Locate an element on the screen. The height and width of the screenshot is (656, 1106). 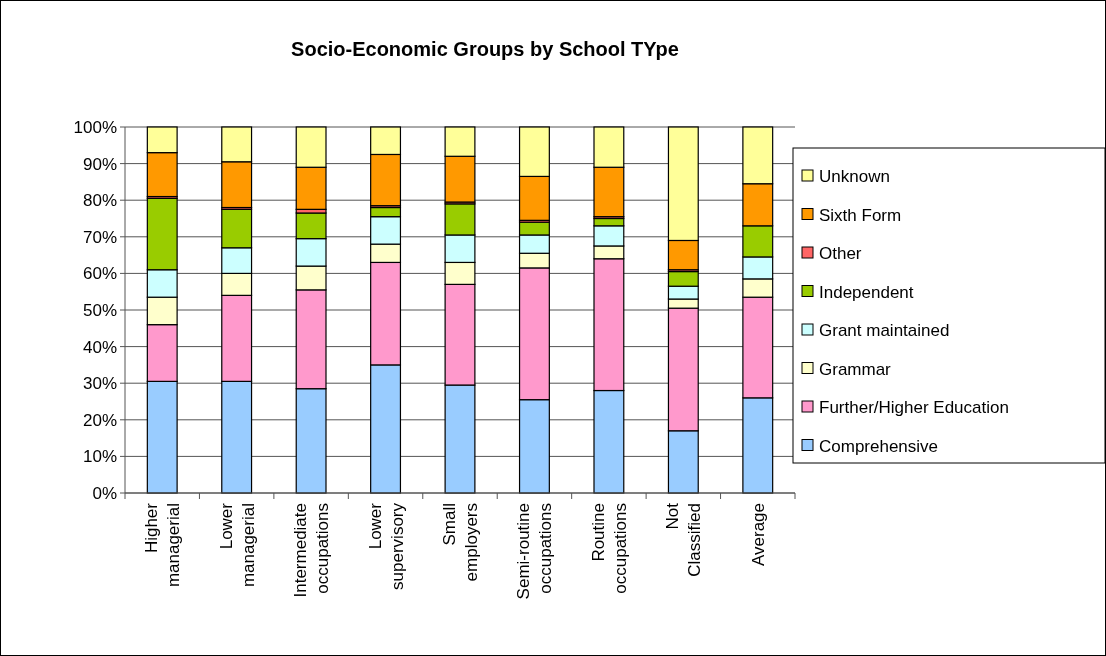
legend-label: Comprehensive is located at coordinates (879, 446).